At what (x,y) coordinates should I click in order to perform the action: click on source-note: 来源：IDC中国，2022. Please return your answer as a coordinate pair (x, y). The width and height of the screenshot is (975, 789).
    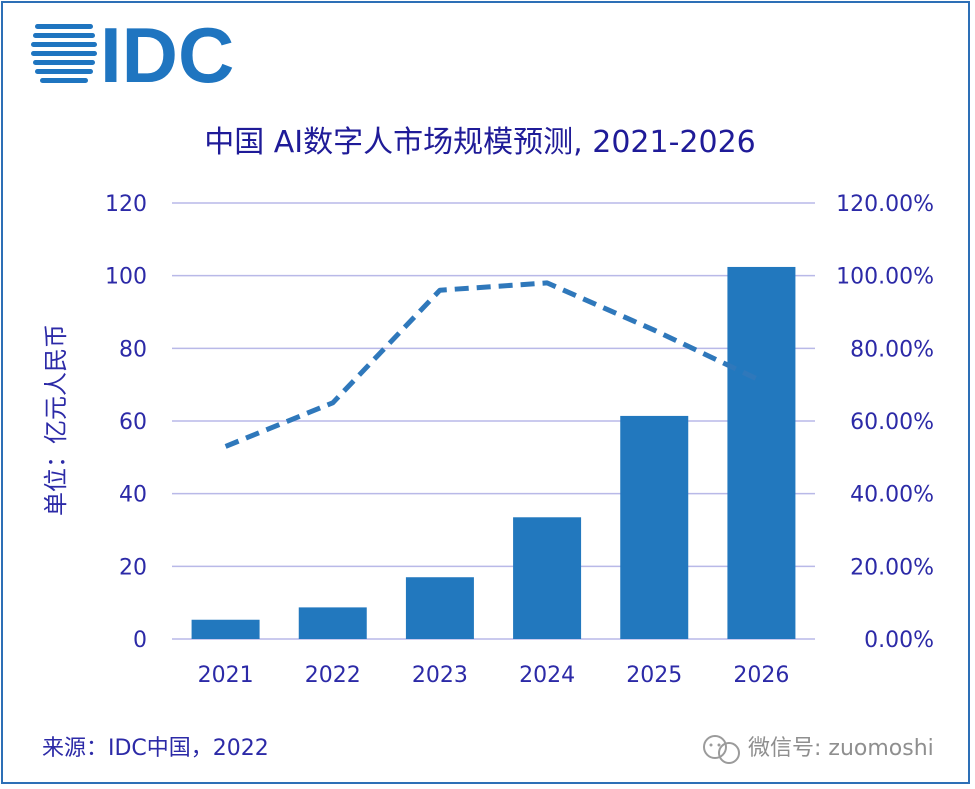
    Looking at the image, I should click on (155, 748).